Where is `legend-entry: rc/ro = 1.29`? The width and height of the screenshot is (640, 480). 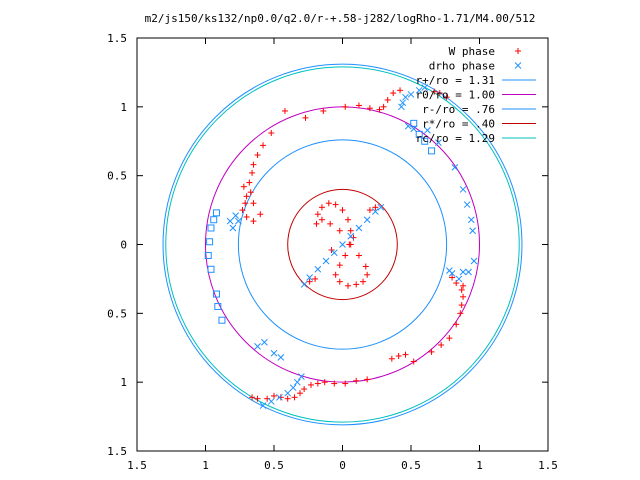
legend-entry: rc/ro = 1.29 is located at coordinates (476, 138).